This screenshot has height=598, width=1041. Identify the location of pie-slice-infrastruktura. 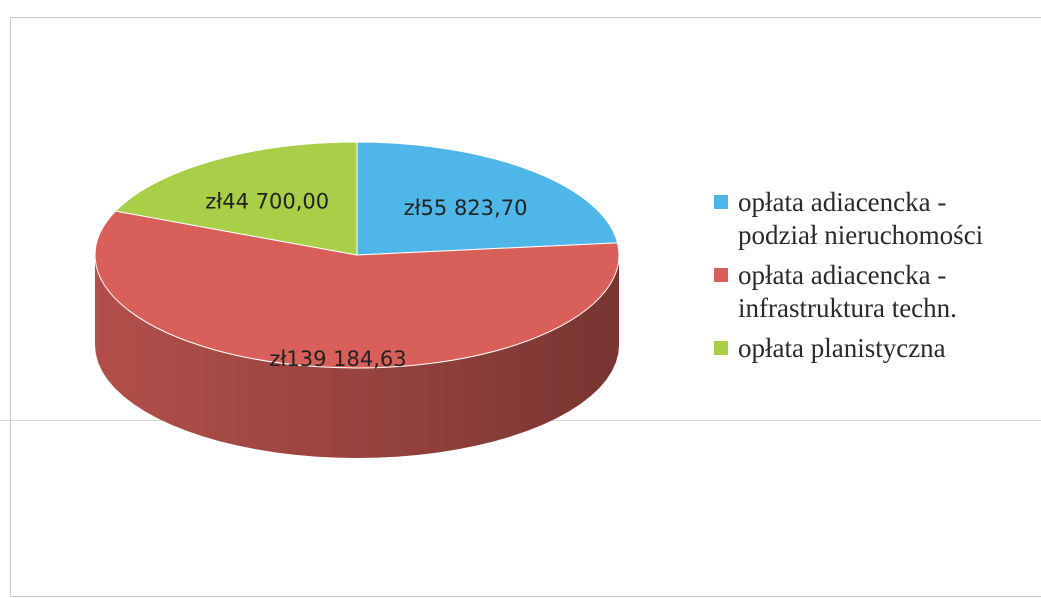
(357, 289).